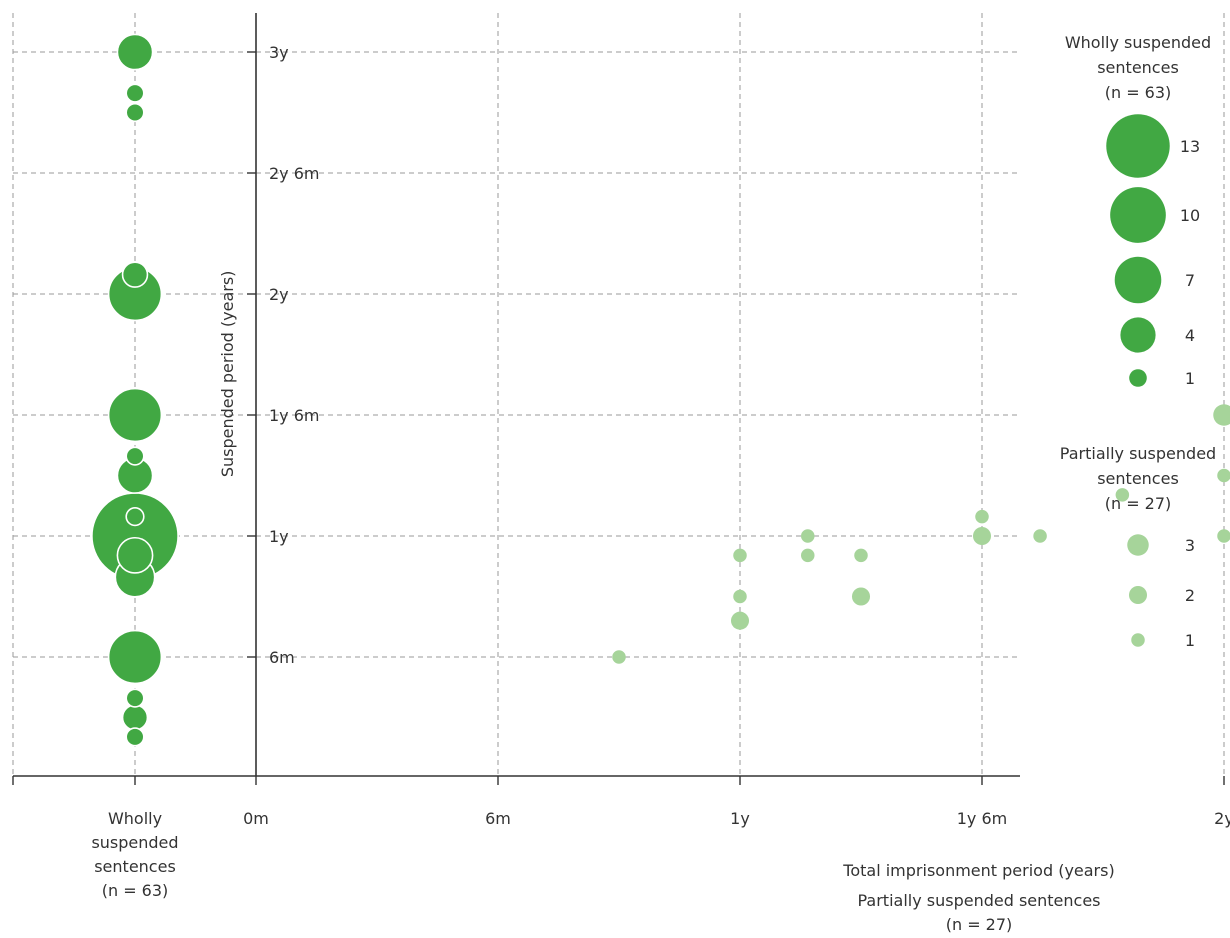 This screenshot has height=938, width=1230. I want to click on wholly-column-label: sentences, so click(135, 866).